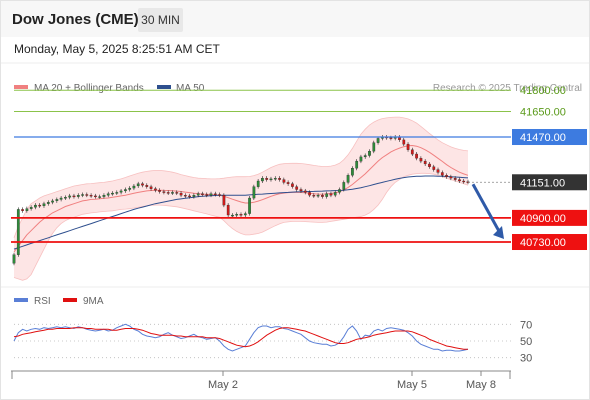  I want to click on rsi-level-label: 50, so click(526, 342).